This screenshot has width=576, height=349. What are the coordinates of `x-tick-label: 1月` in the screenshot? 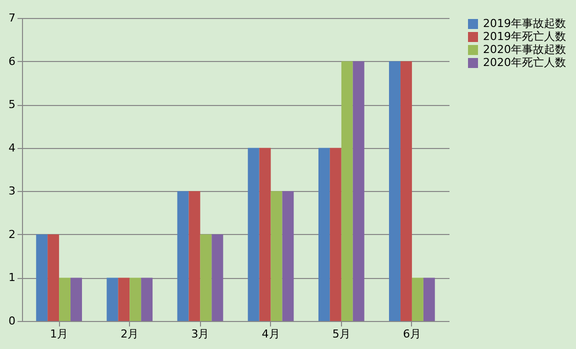 It's located at (59, 334).